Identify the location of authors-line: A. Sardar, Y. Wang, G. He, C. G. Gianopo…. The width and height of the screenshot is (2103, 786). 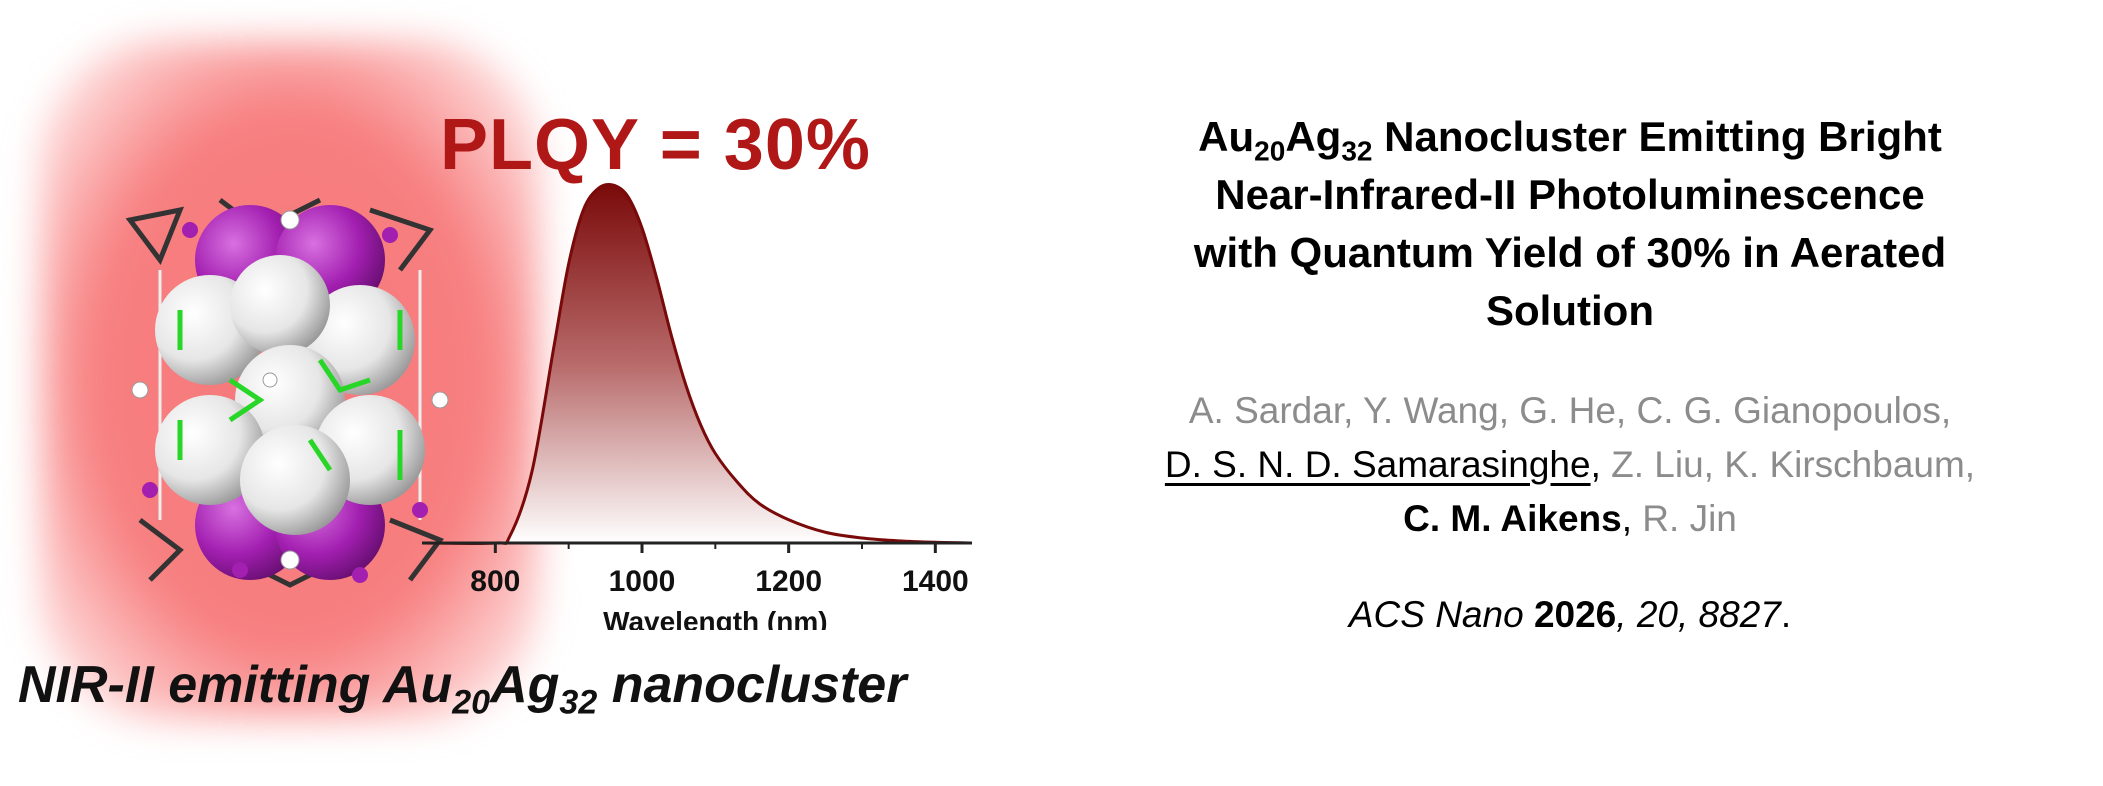
(1570, 410).